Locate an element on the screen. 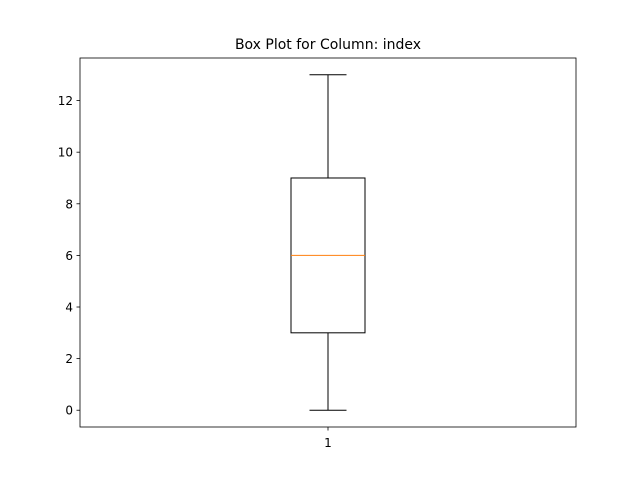  x-tick-label: 1 is located at coordinates (328, 443).